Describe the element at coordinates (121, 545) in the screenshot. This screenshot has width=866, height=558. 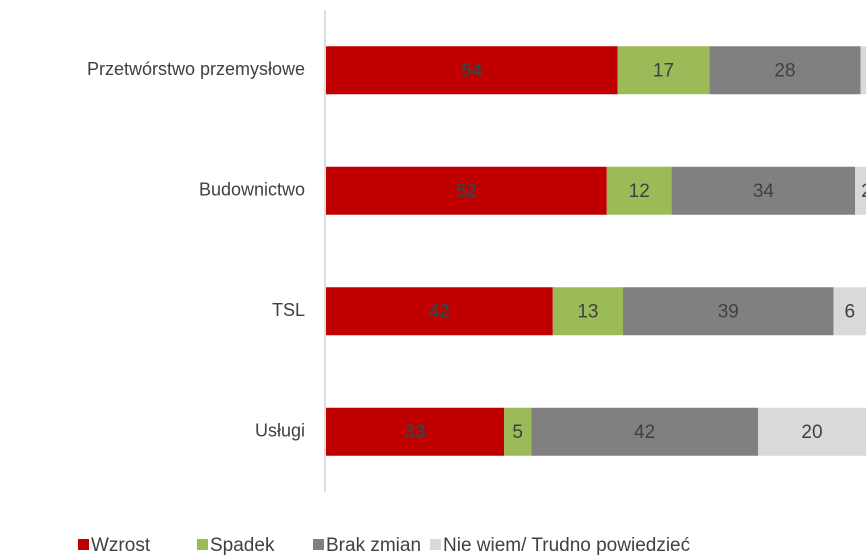
I see `legend-label: Wzrost` at that location.